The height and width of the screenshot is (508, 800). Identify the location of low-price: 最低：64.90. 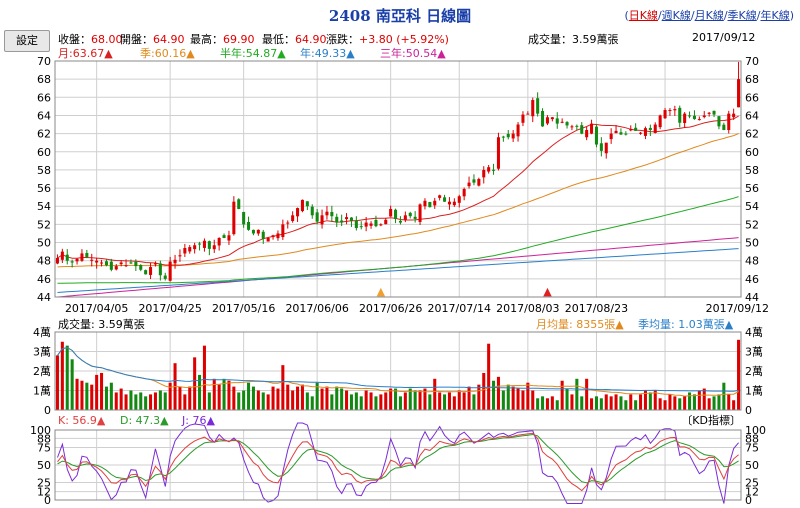
(294, 39).